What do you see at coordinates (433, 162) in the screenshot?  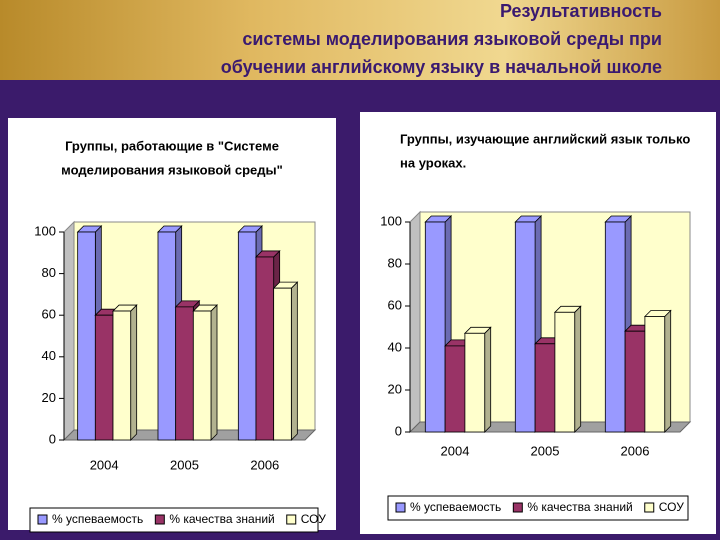 I see `chart-title: на уроках.` at bounding box center [433, 162].